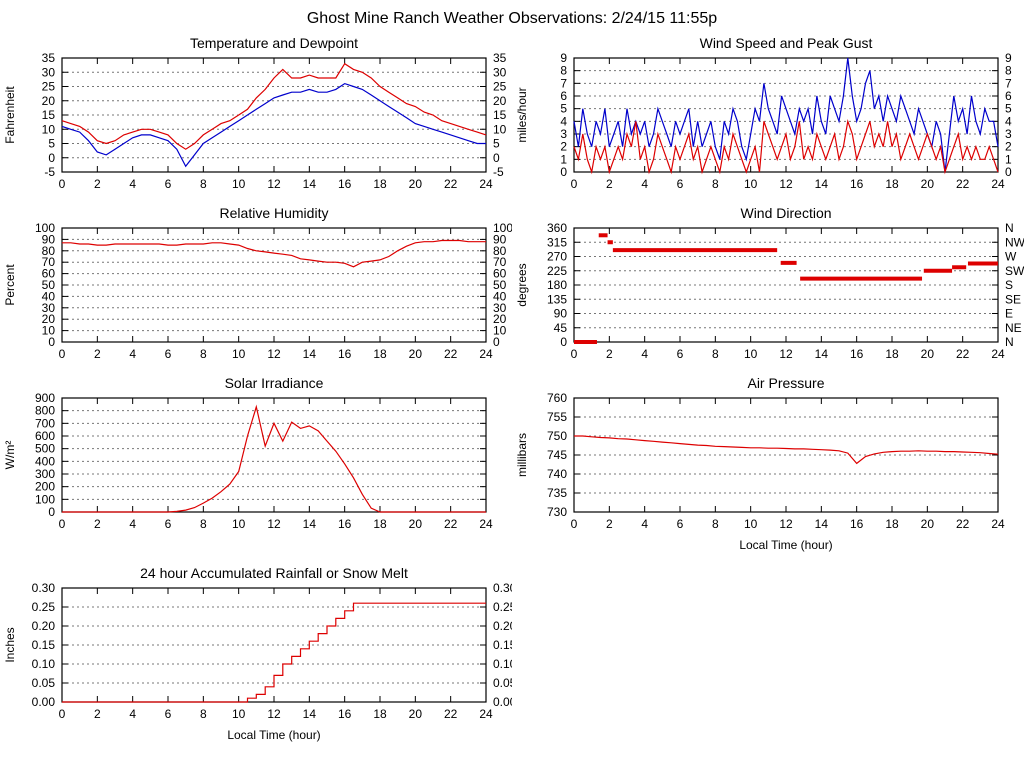 This screenshot has height=768, width=1024. What do you see at coordinates (45, 411) in the screenshot?
I see `y-tick-label: 800` at bounding box center [45, 411].